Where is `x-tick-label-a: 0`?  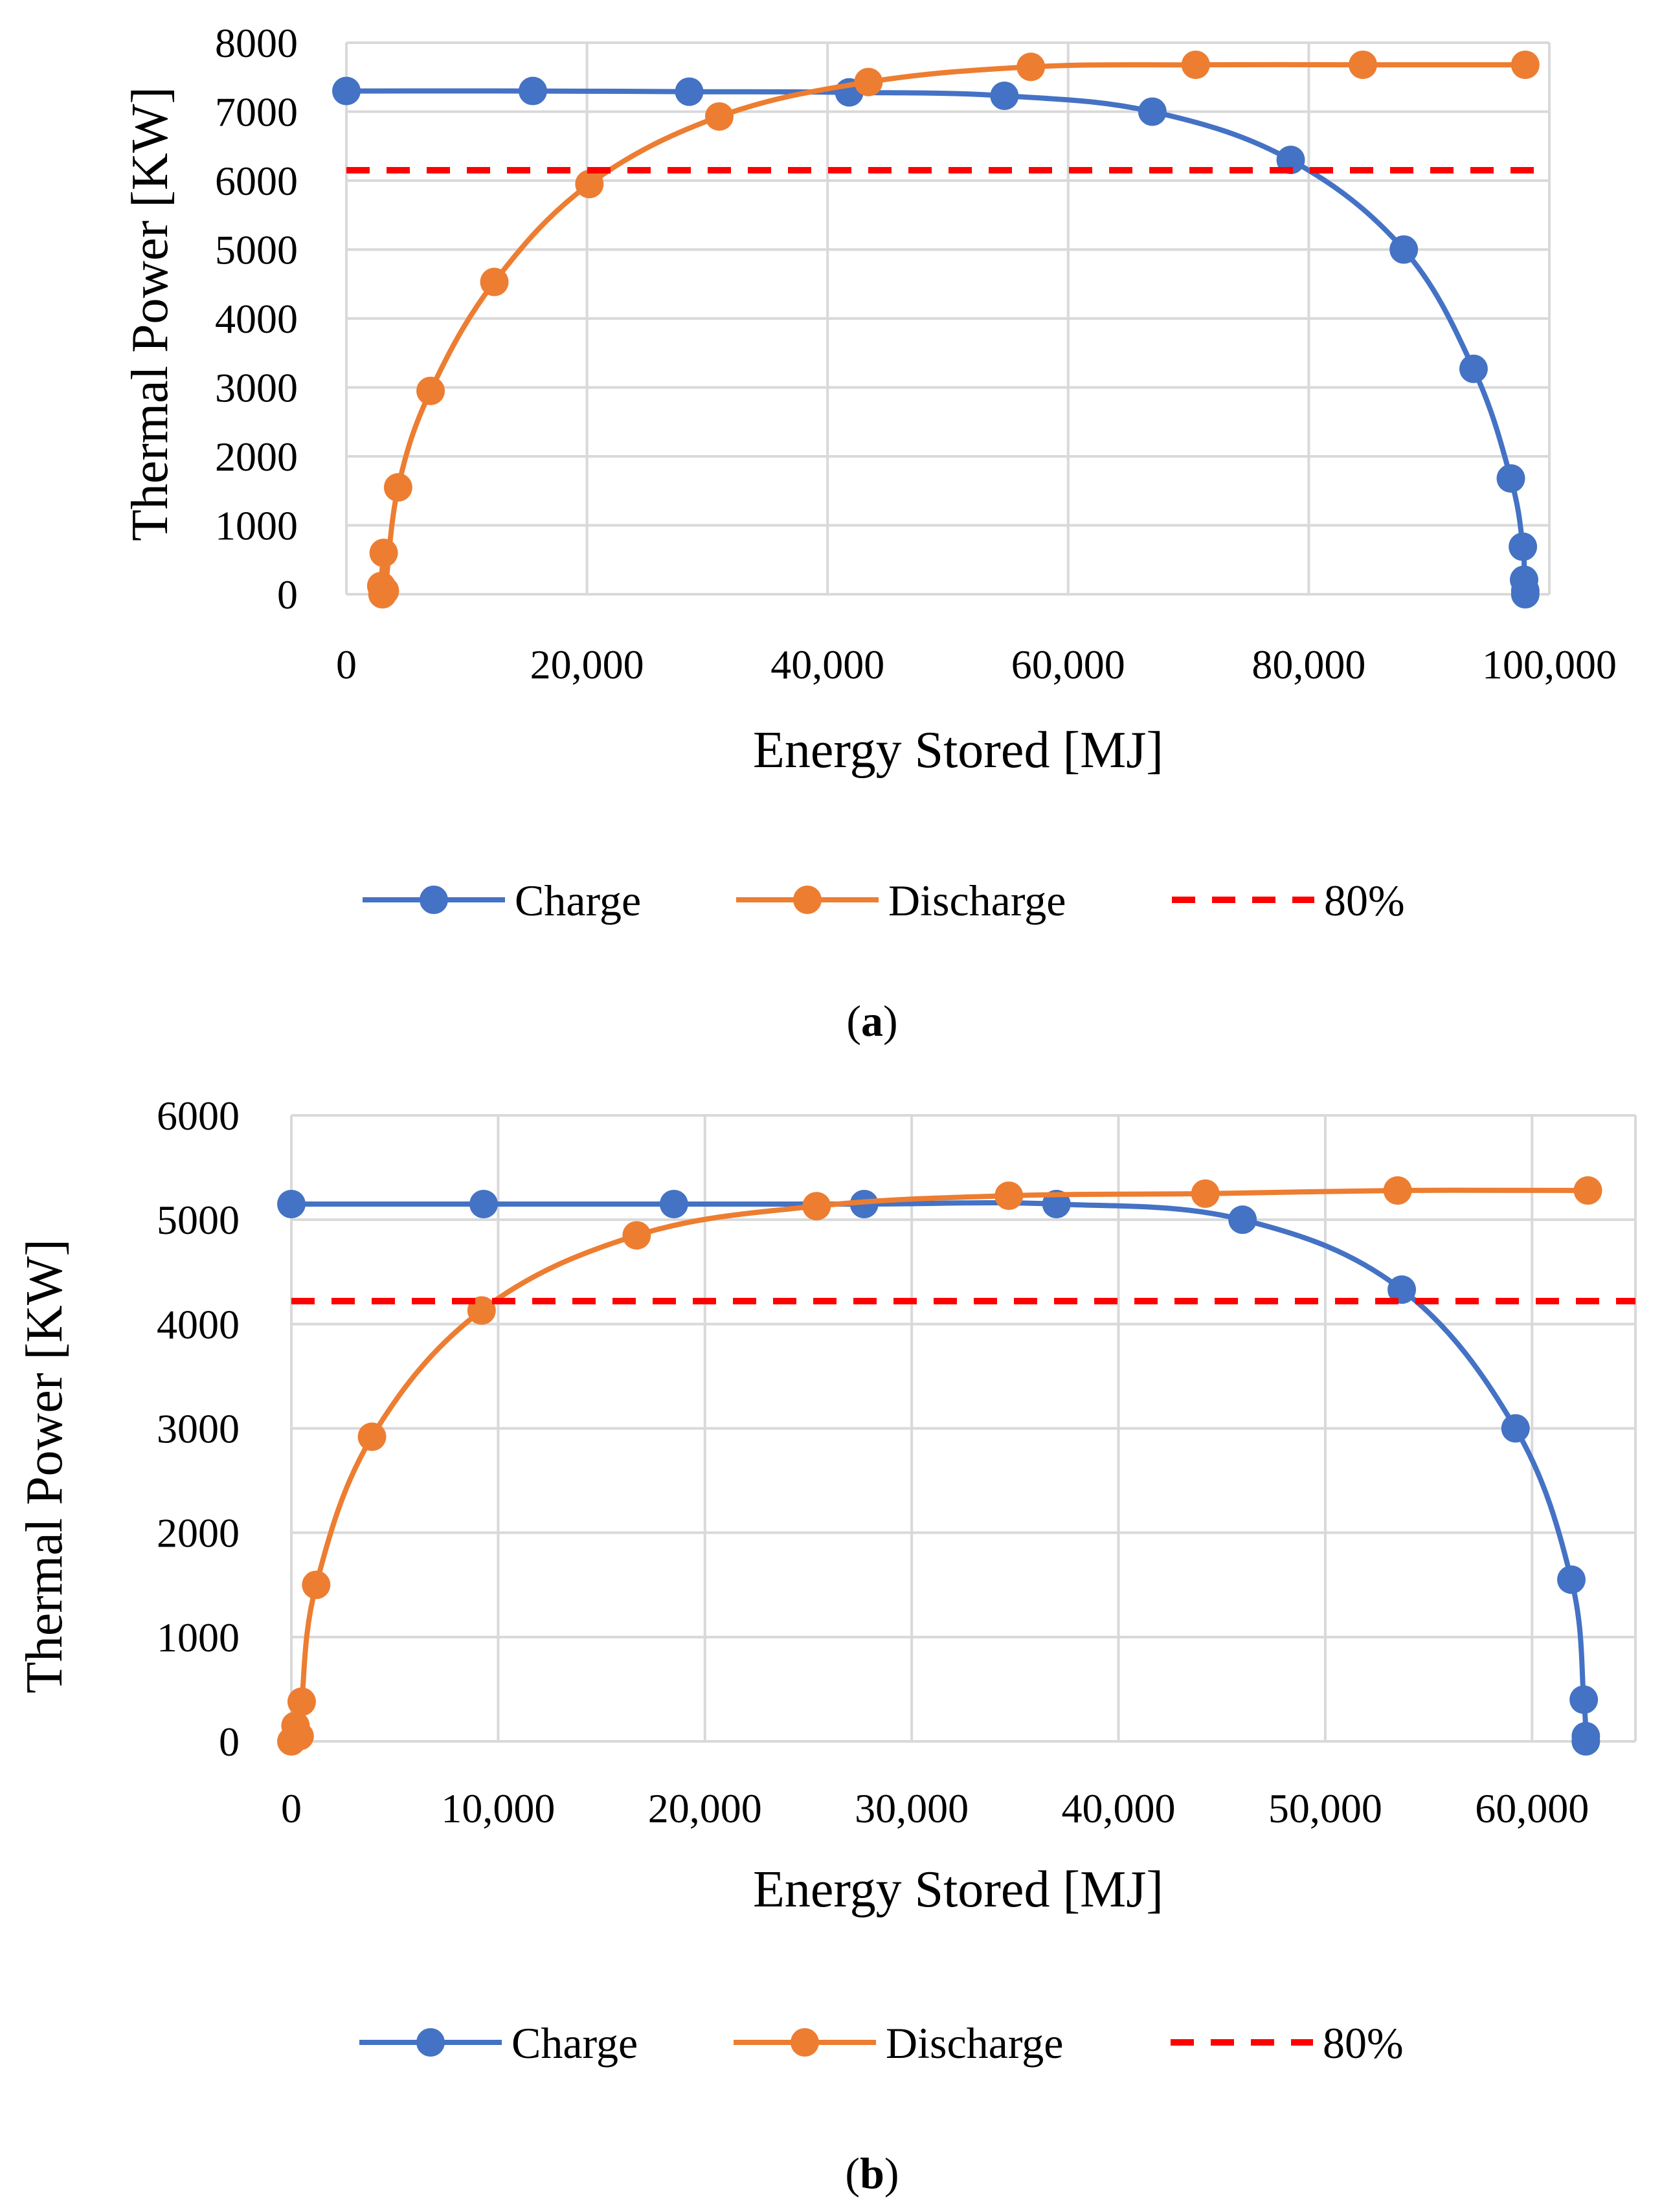 x-tick-label-a: 0 is located at coordinates (347, 664).